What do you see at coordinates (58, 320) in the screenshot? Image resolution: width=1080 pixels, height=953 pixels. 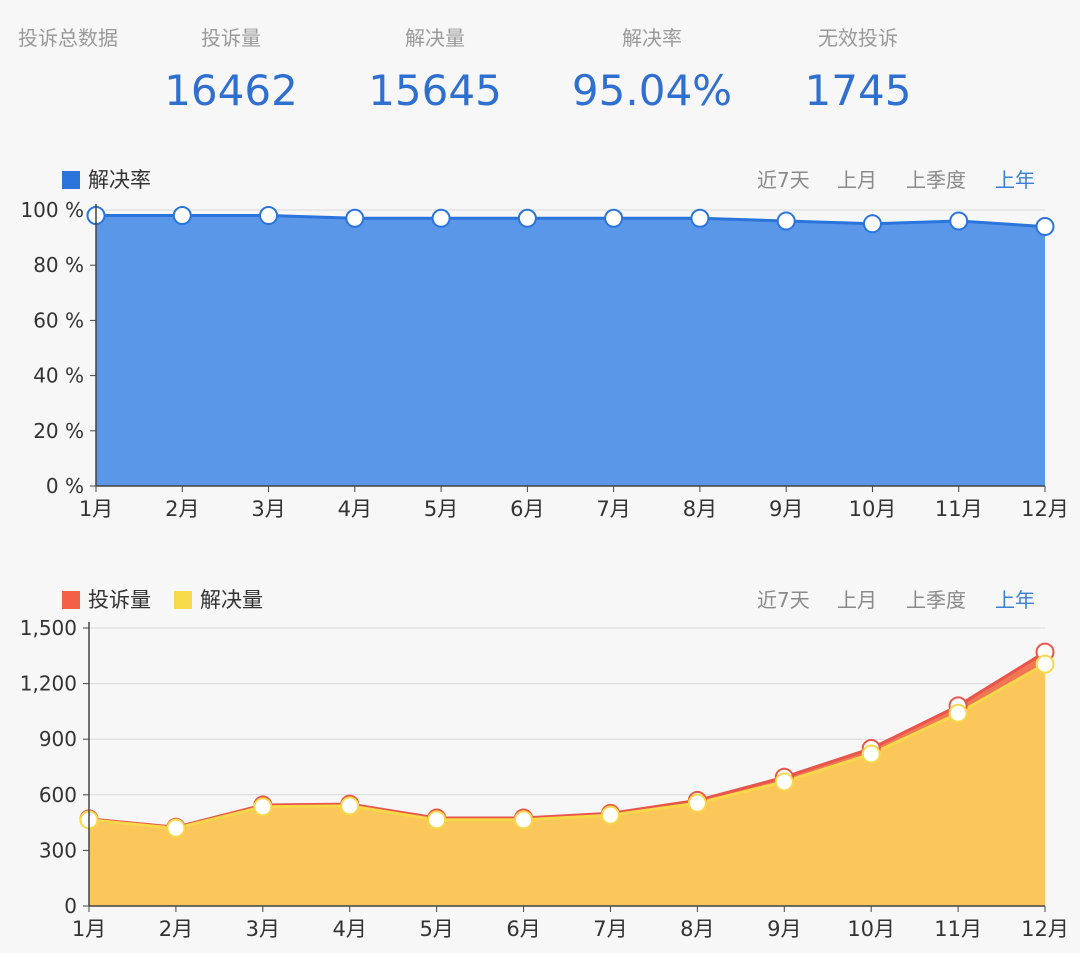 I see `y-tick-label-3: 60 %` at bounding box center [58, 320].